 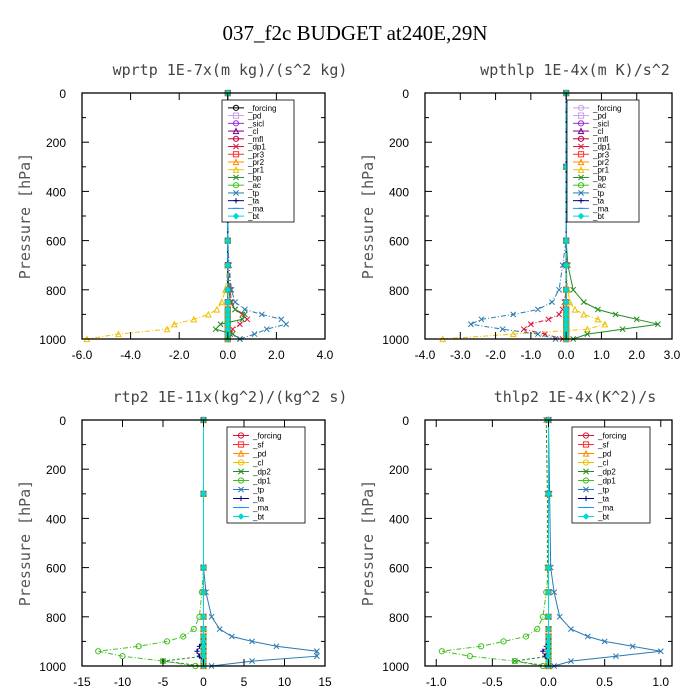 I want to click on series-line-dp1, so click(x=495, y=543).